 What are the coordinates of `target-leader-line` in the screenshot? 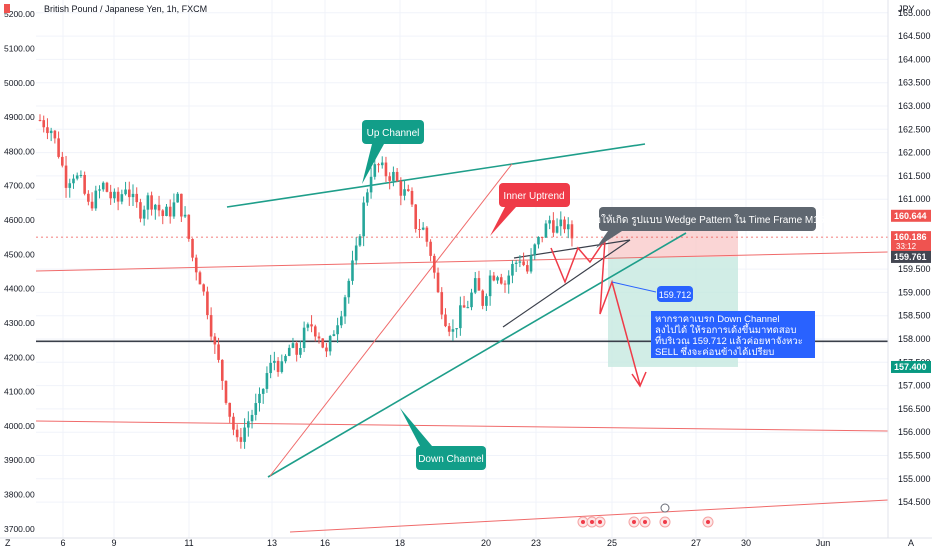 It's located at (634, 287).